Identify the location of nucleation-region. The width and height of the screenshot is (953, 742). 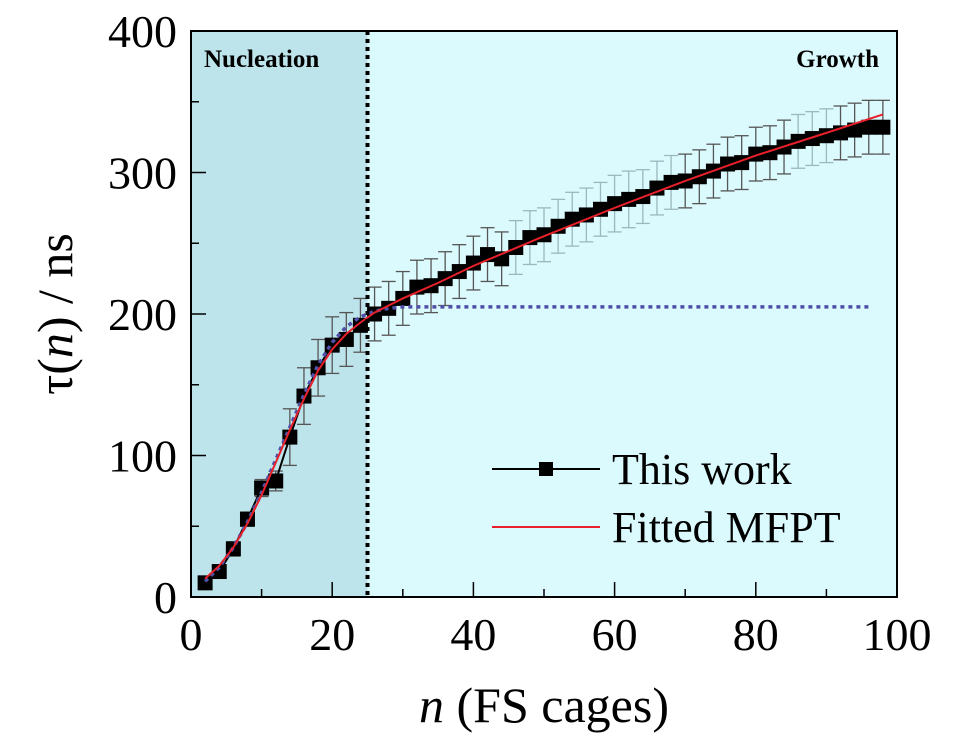
(279, 314).